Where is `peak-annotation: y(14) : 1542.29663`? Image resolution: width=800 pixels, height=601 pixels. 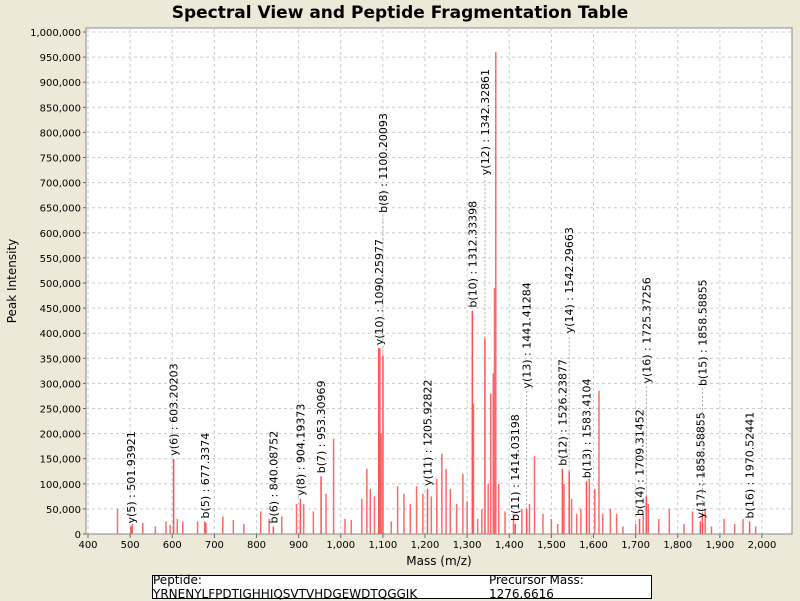 peak-annotation: y(14) : 1542.29663 is located at coordinates (569, 280).